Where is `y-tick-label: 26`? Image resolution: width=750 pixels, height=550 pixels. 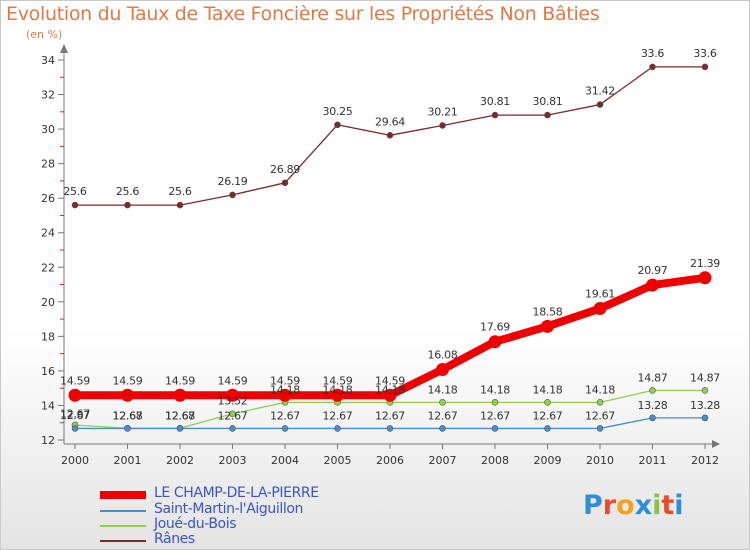
y-tick-label: 26 is located at coordinates (48, 198).